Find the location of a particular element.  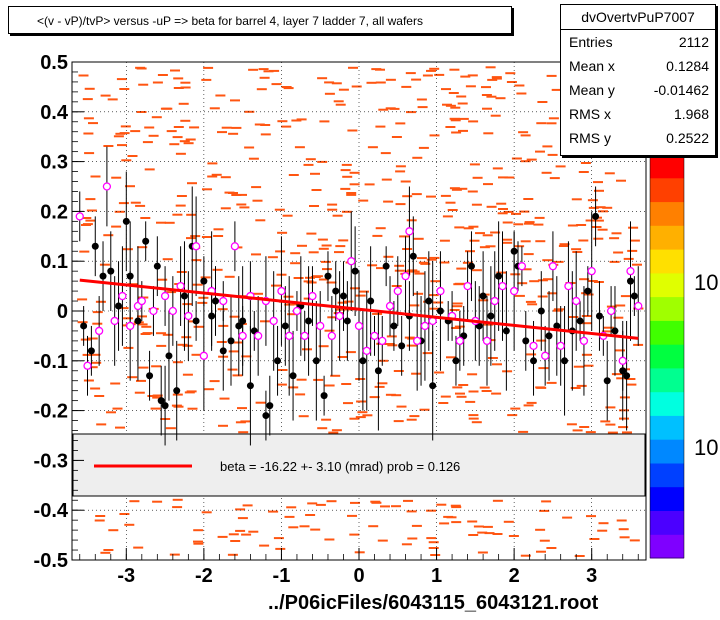

y-tick-label: 0.1 is located at coordinates (54, 262).